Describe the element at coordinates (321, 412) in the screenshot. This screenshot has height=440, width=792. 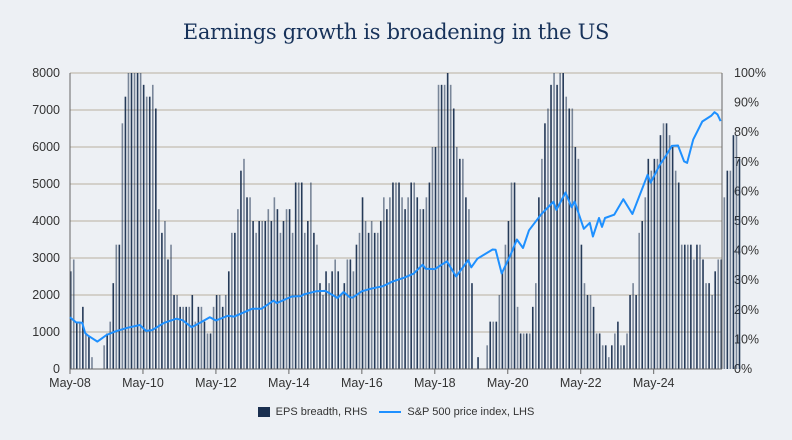
I see `legend-label-eps: EPS breadth, RHS` at that location.